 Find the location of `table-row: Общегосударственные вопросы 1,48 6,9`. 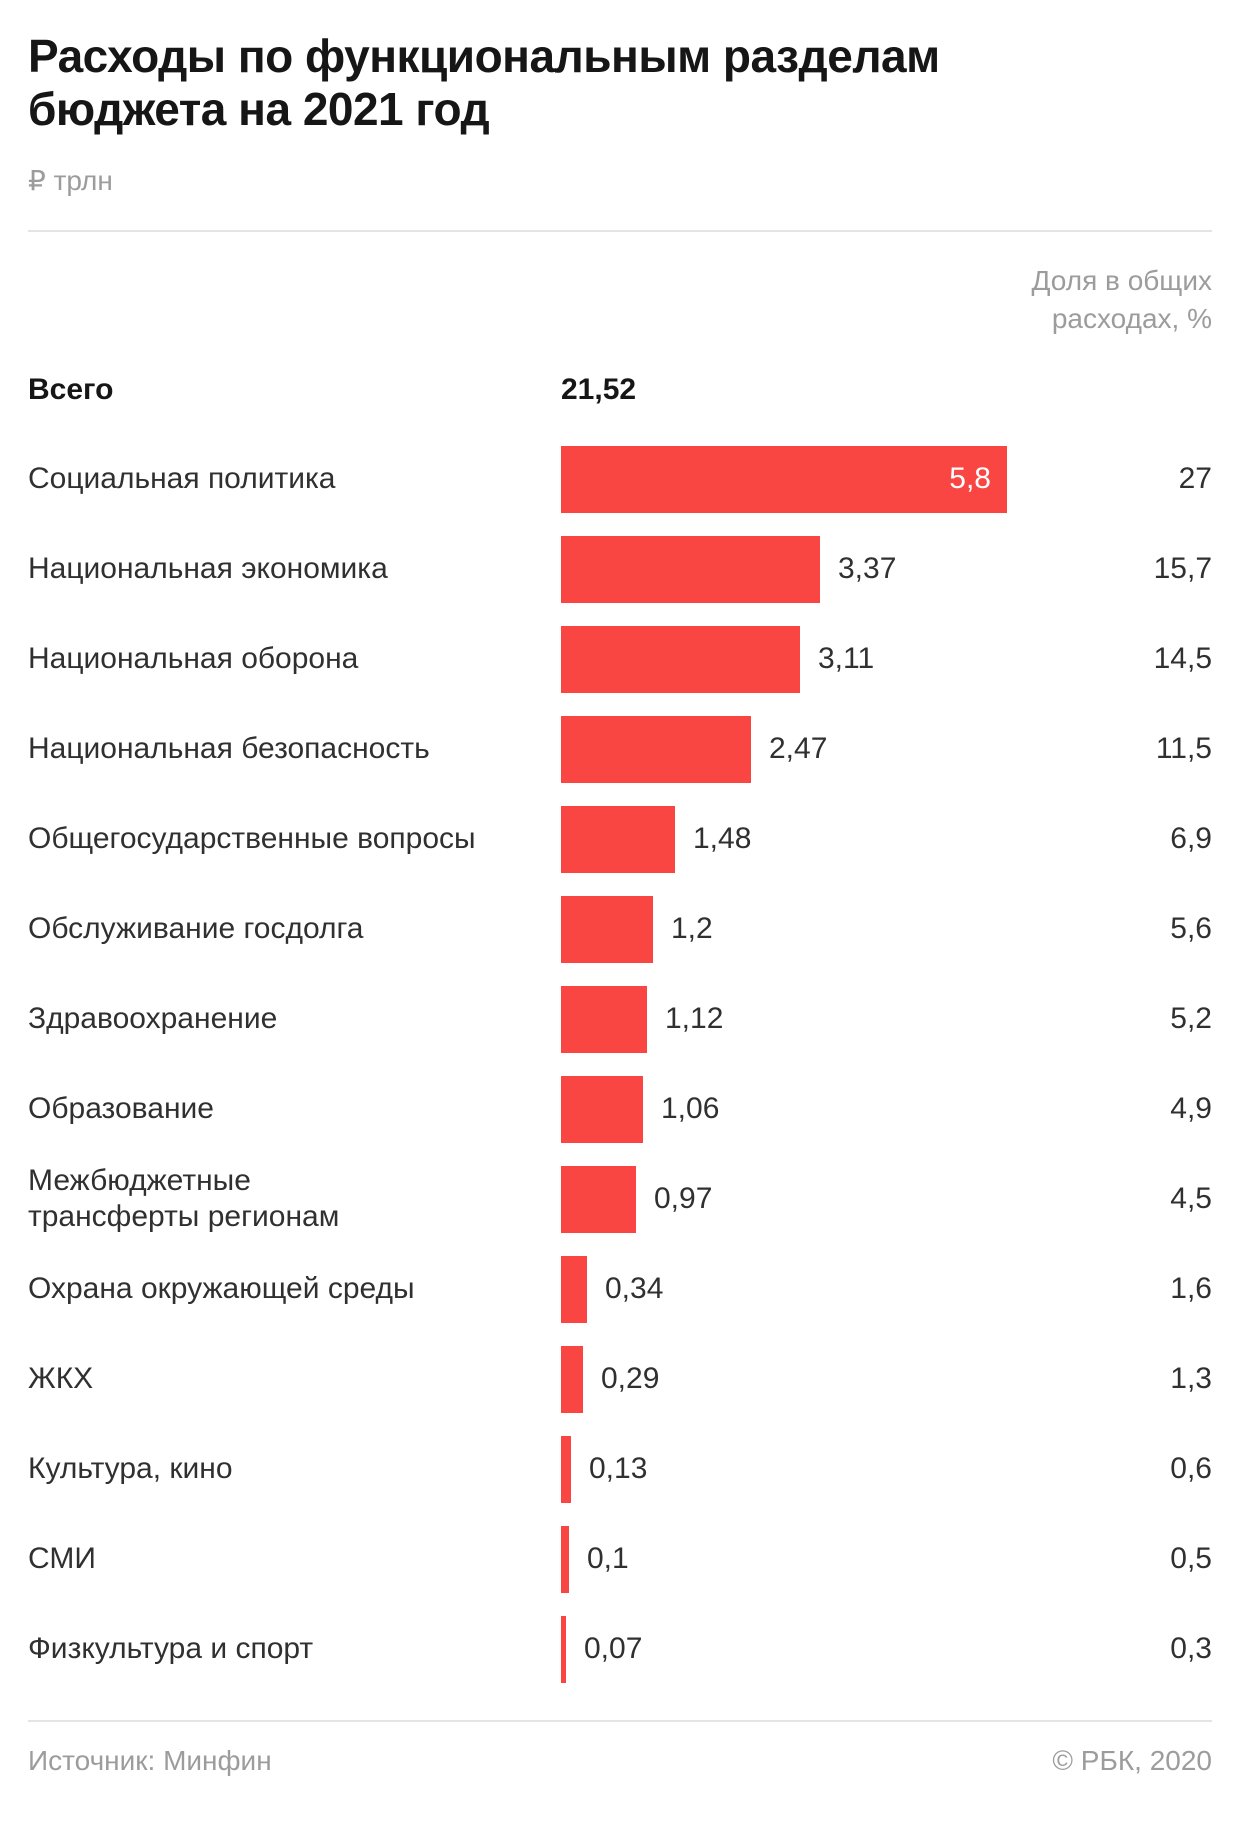

table-row: Общегосударственные вопросы 1,48 6,9 is located at coordinates (620, 839).